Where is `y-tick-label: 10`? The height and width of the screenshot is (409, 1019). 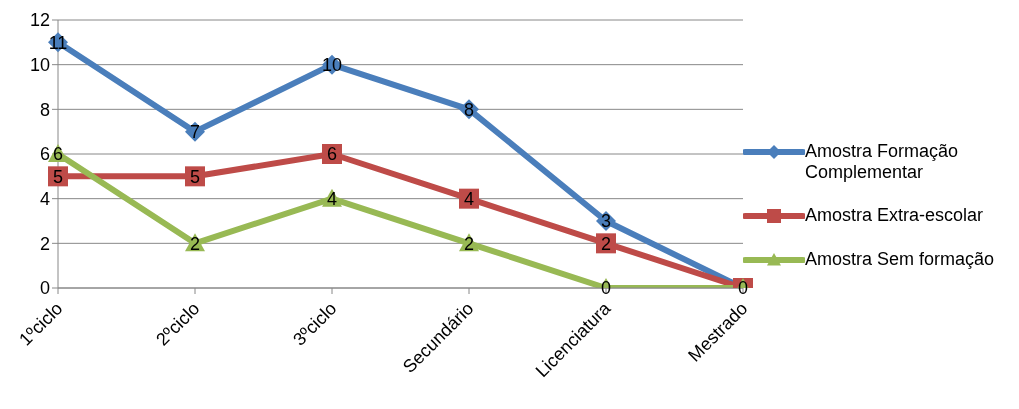 y-tick-label: 10 is located at coordinates (39, 65).